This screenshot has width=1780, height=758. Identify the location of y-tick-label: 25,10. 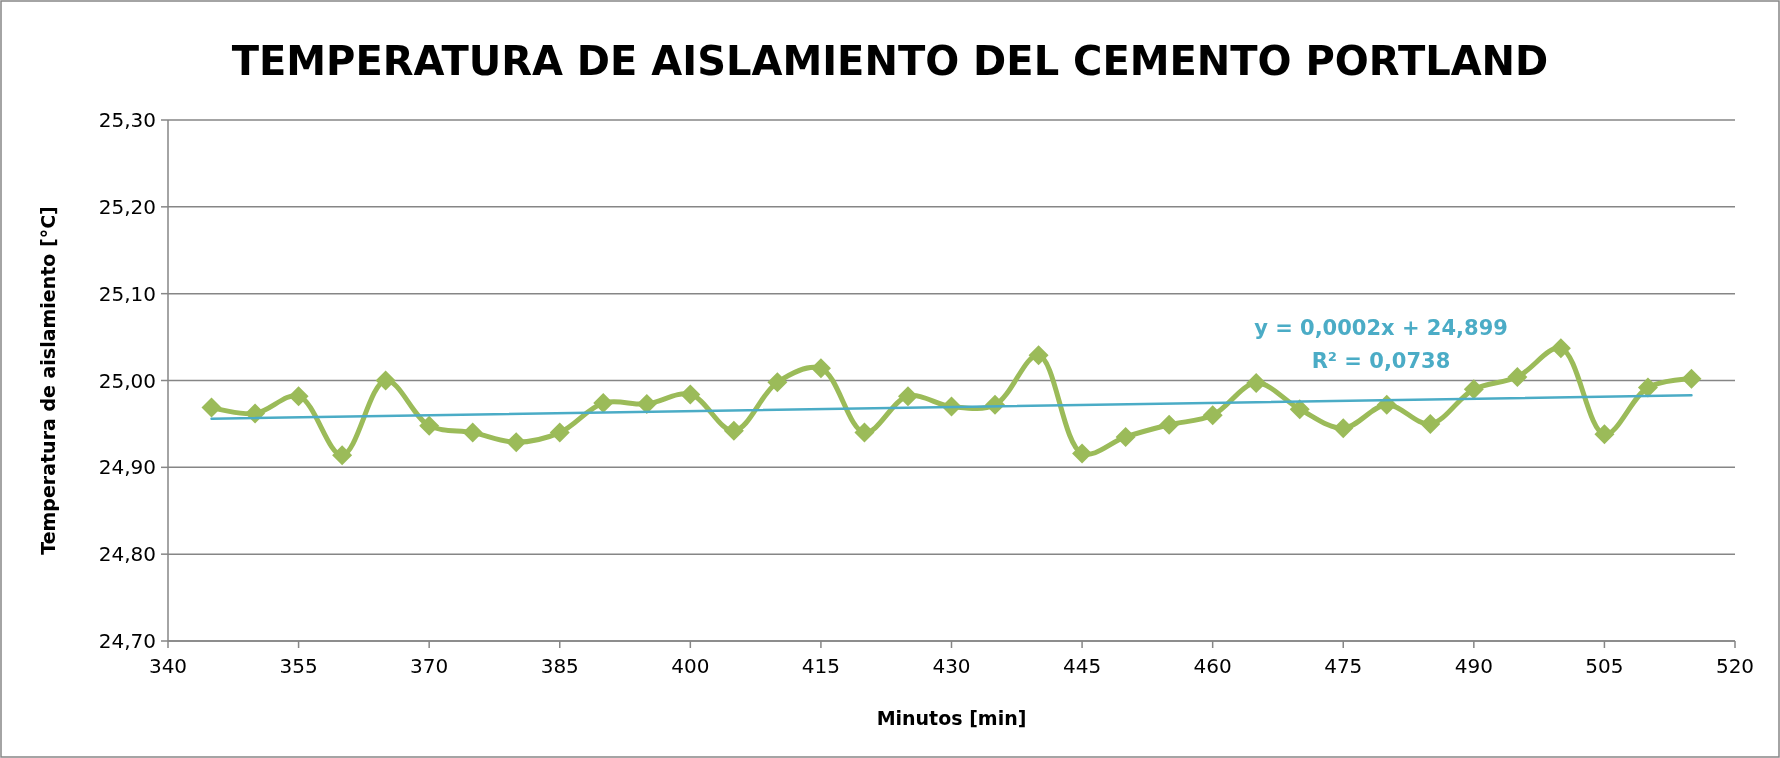
(127, 293).